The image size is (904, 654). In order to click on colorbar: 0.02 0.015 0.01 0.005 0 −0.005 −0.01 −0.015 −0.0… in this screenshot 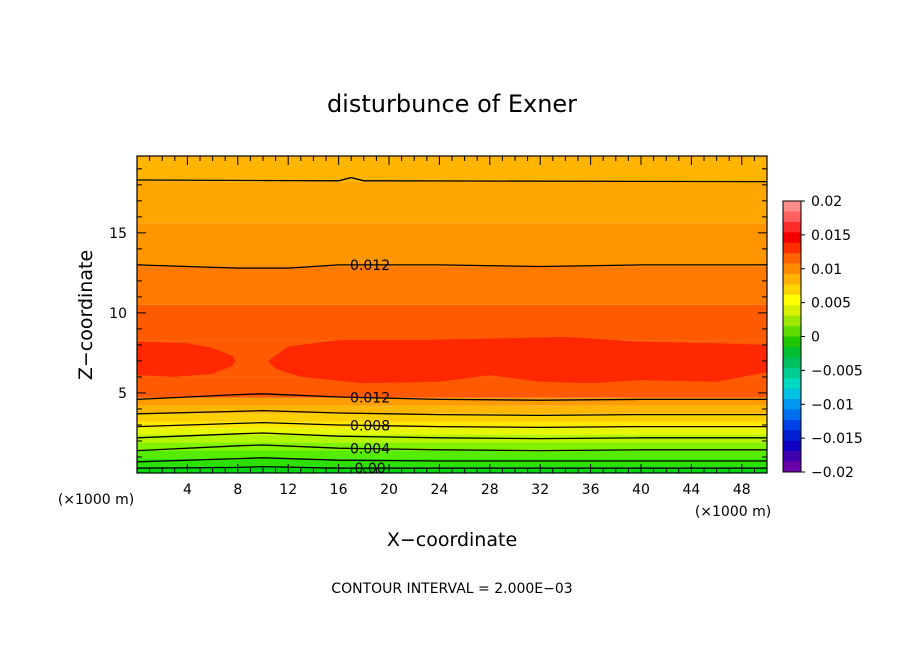, I will do `click(822, 337)`.